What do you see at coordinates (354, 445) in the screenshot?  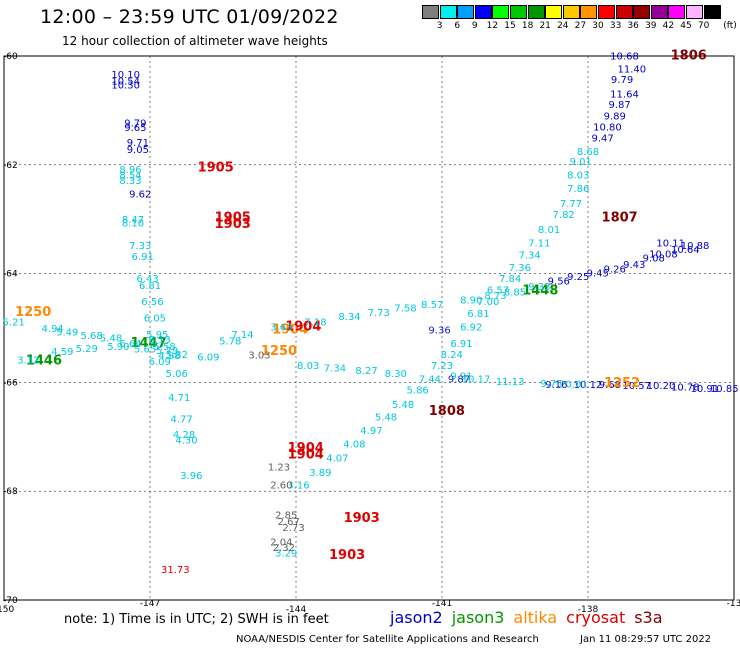 I see `wave-height-label: 4.08` at bounding box center [354, 445].